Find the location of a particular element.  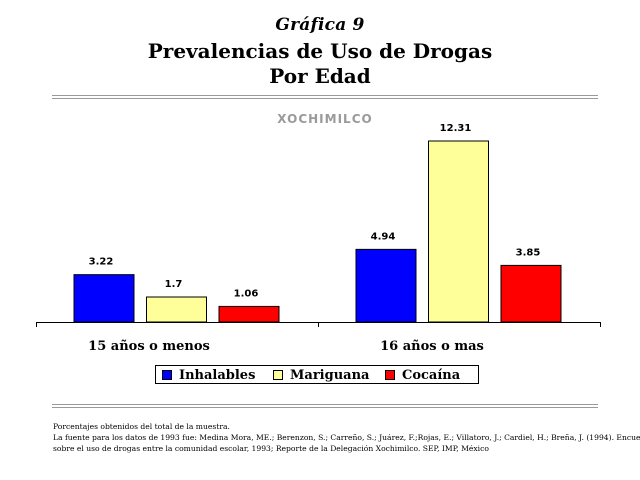

legend-item-mariguana: Mariguana is located at coordinates (321, 375).